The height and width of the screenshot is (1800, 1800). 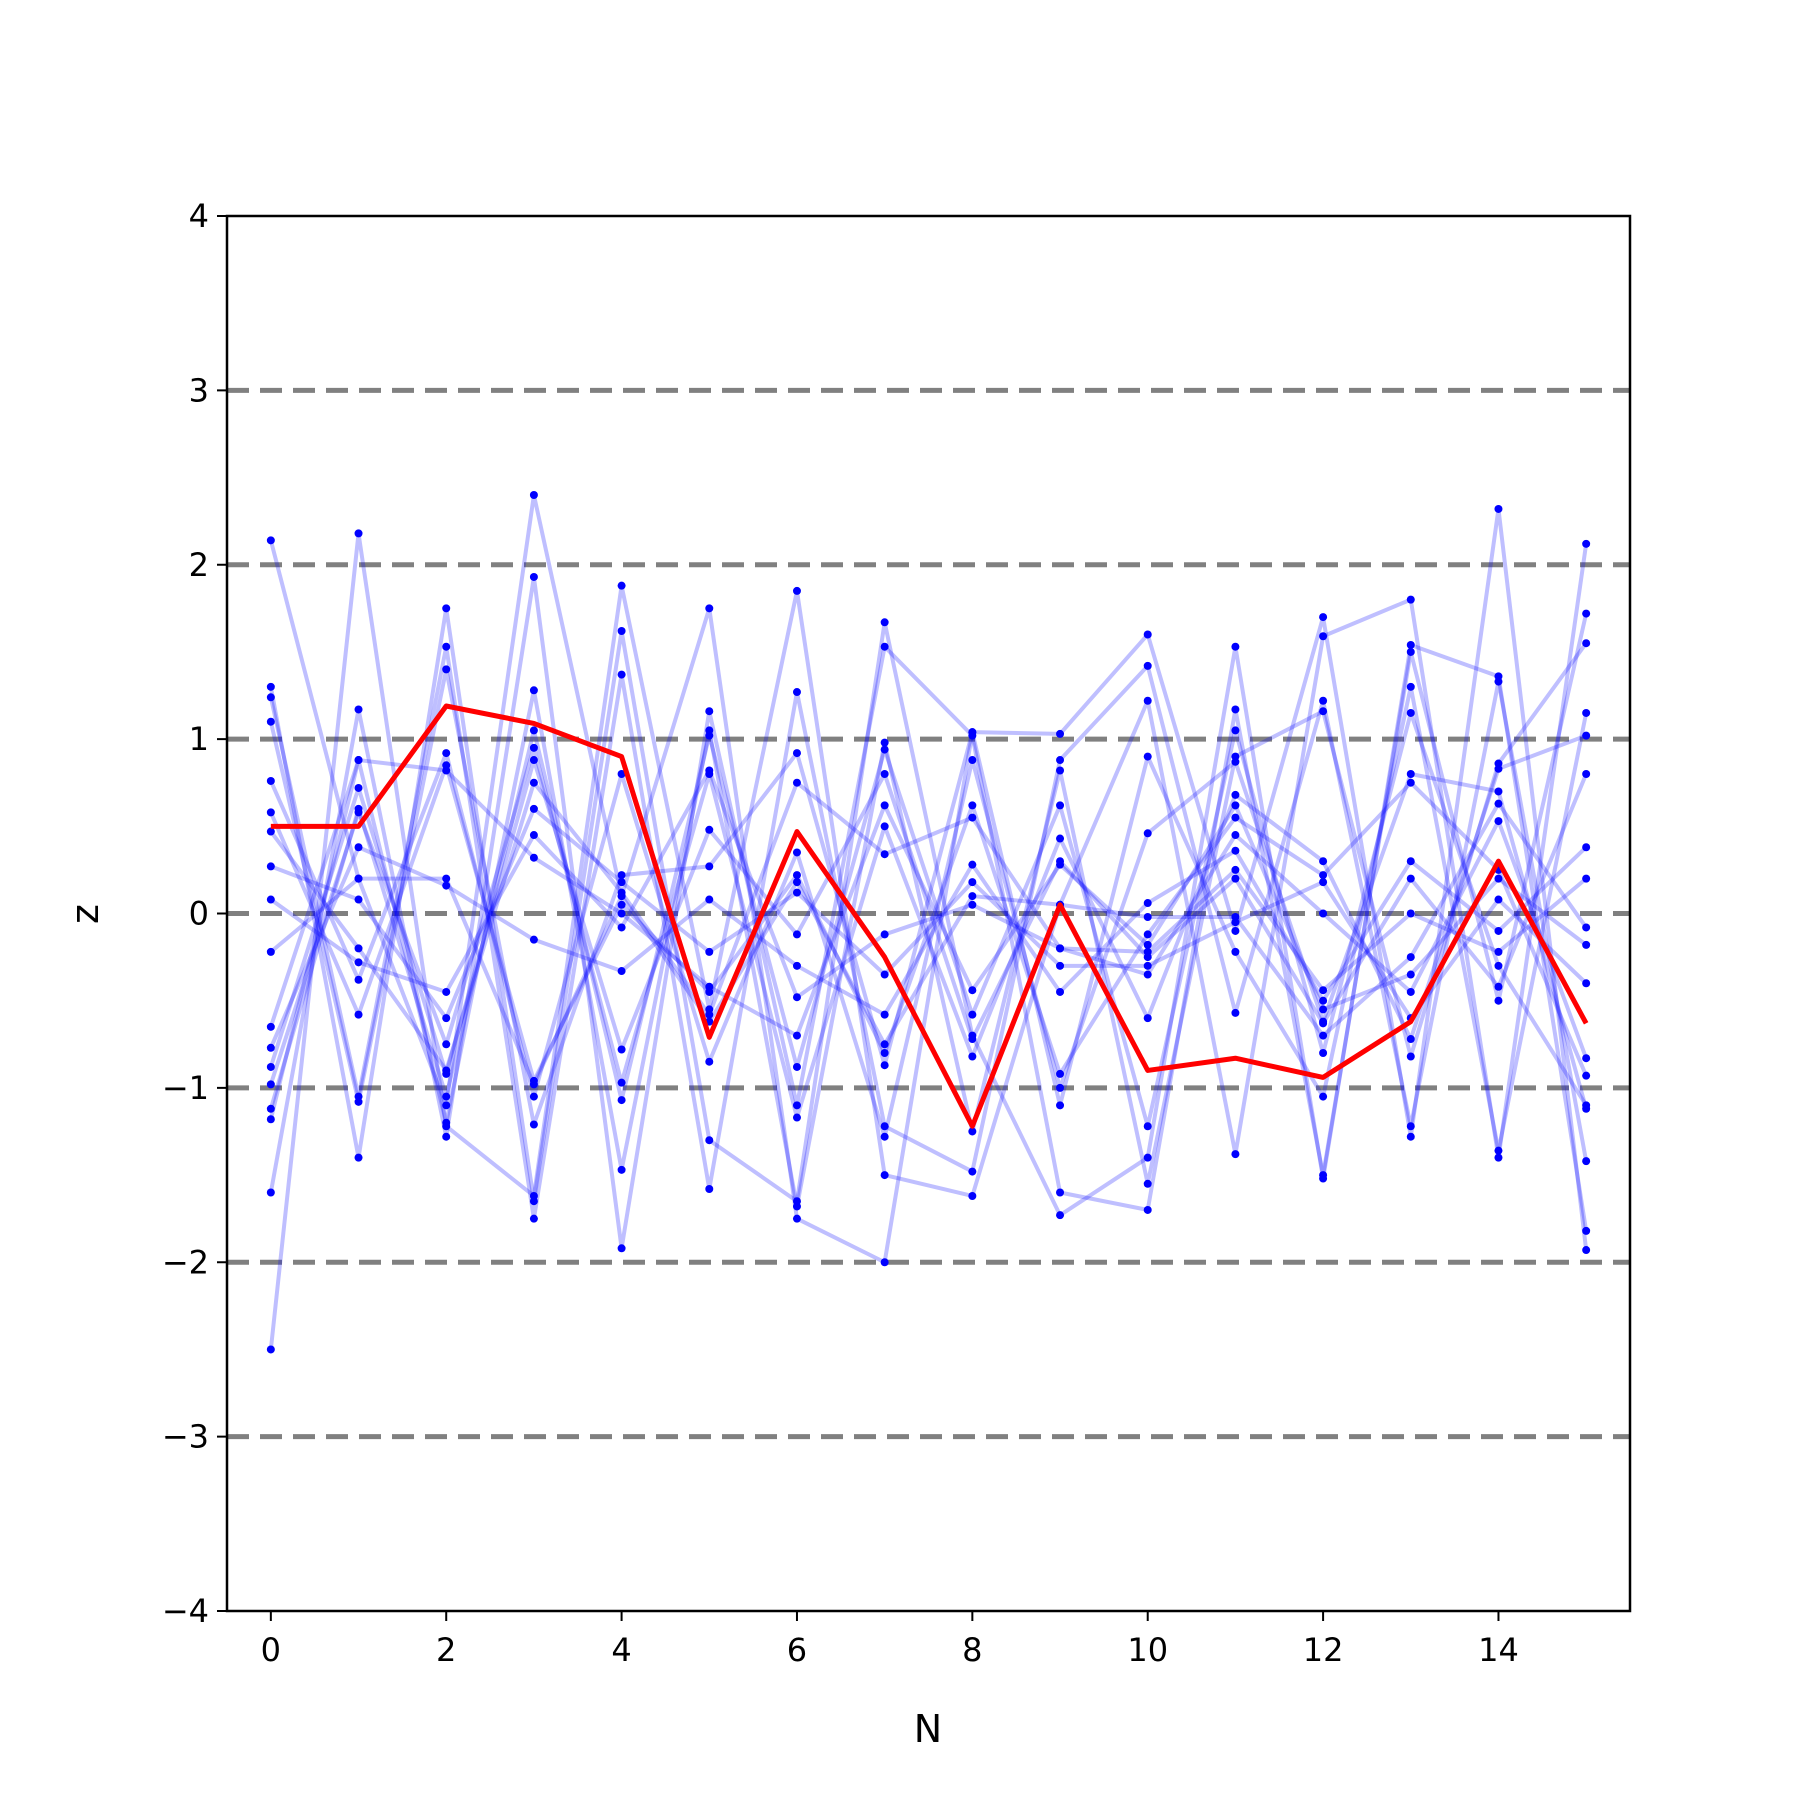 I want to click on x-axis-label: N, so click(x=928, y=1729).